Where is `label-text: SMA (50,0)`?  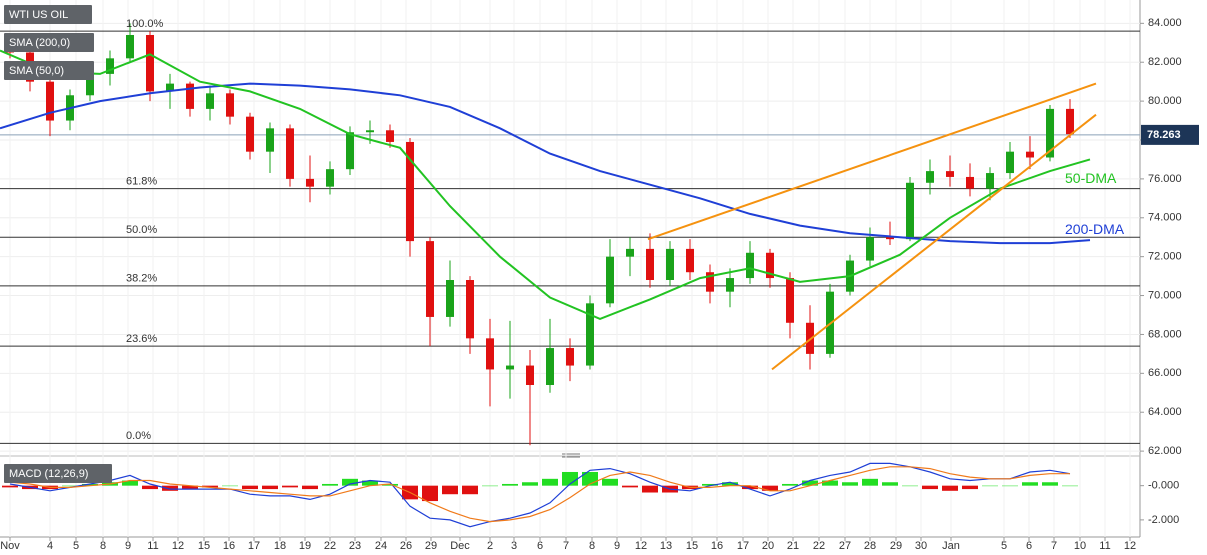
label-text: SMA (50,0) is located at coordinates (36, 71).